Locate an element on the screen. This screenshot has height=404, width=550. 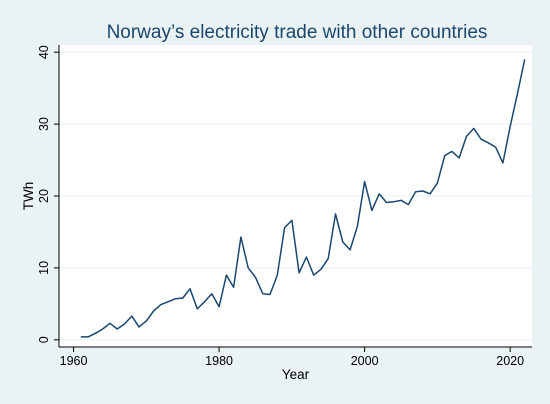
y-tick-label: 30 is located at coordinates (44, 124).